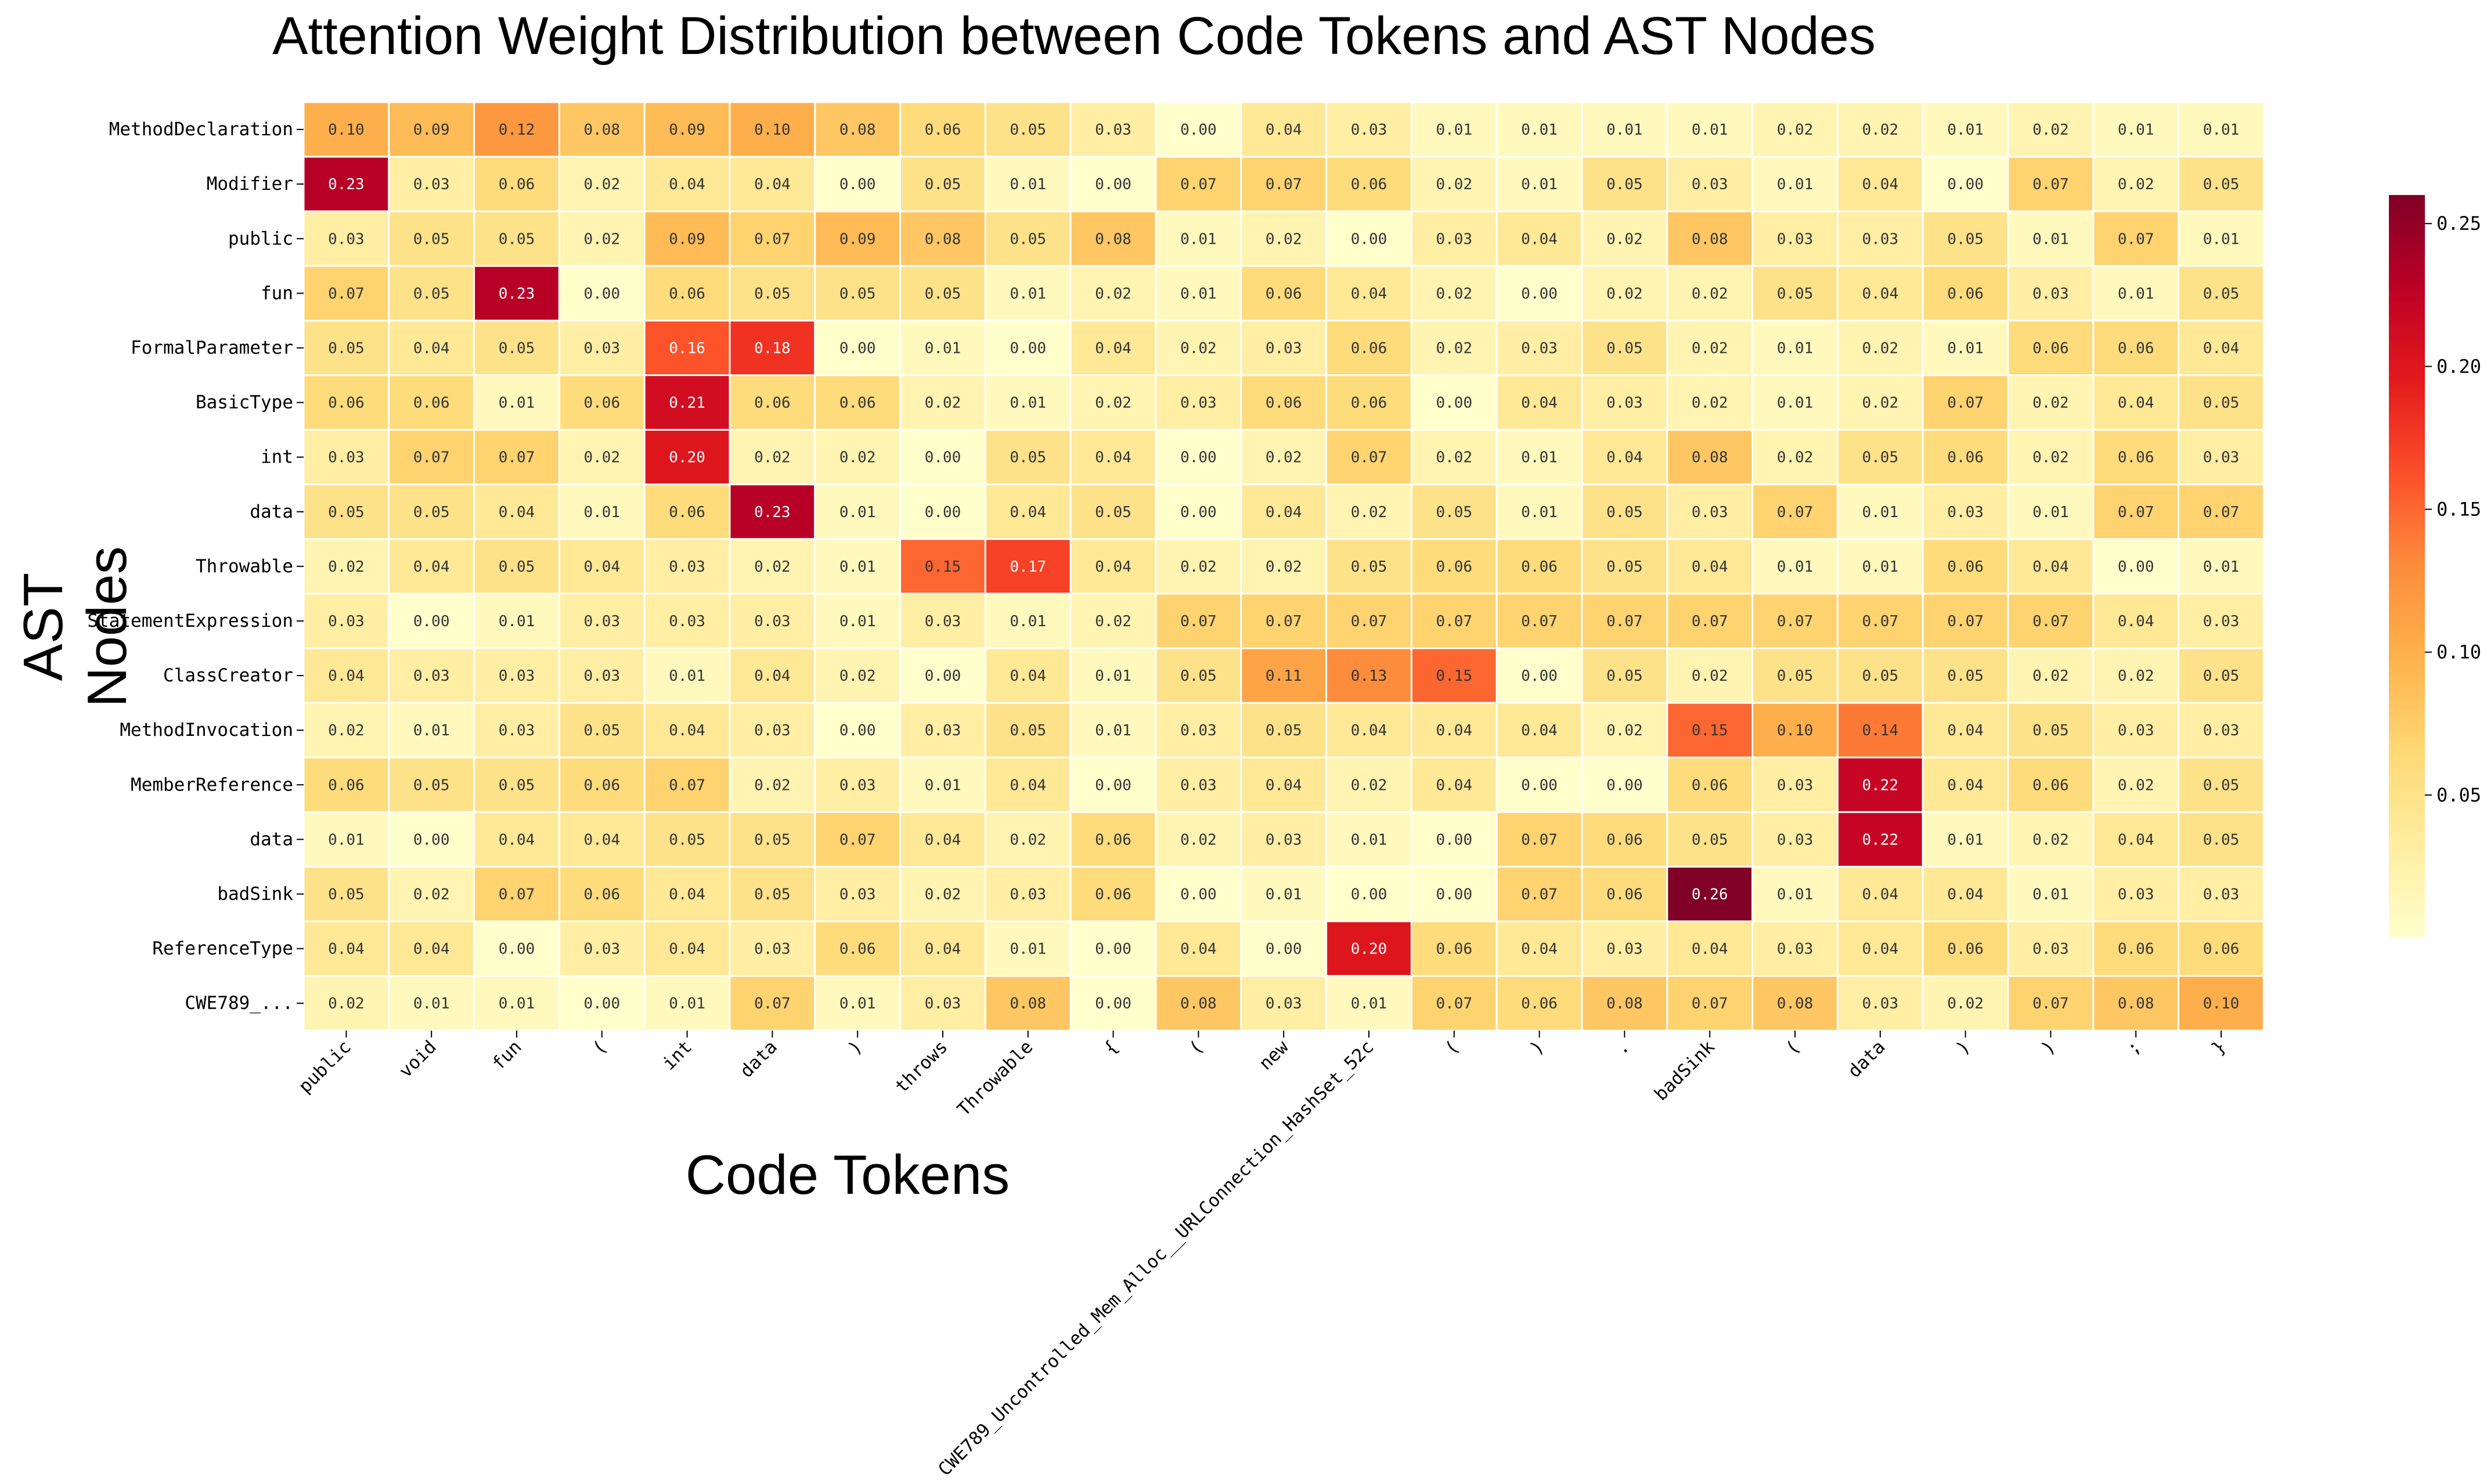 This screenshot has height=1484, width=2487. I want to click on row-label: badSink, so click(255, 893).